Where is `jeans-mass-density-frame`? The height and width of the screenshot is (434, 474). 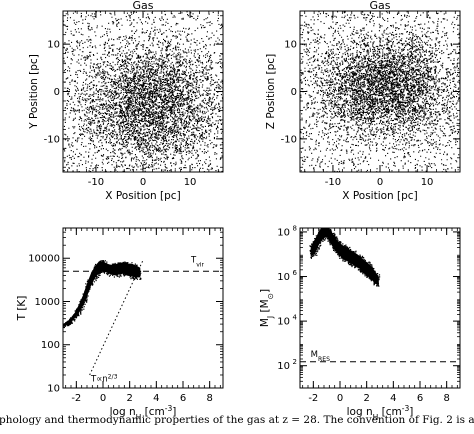
jeans-mass-density-frame is located at coordinates (380, 308).